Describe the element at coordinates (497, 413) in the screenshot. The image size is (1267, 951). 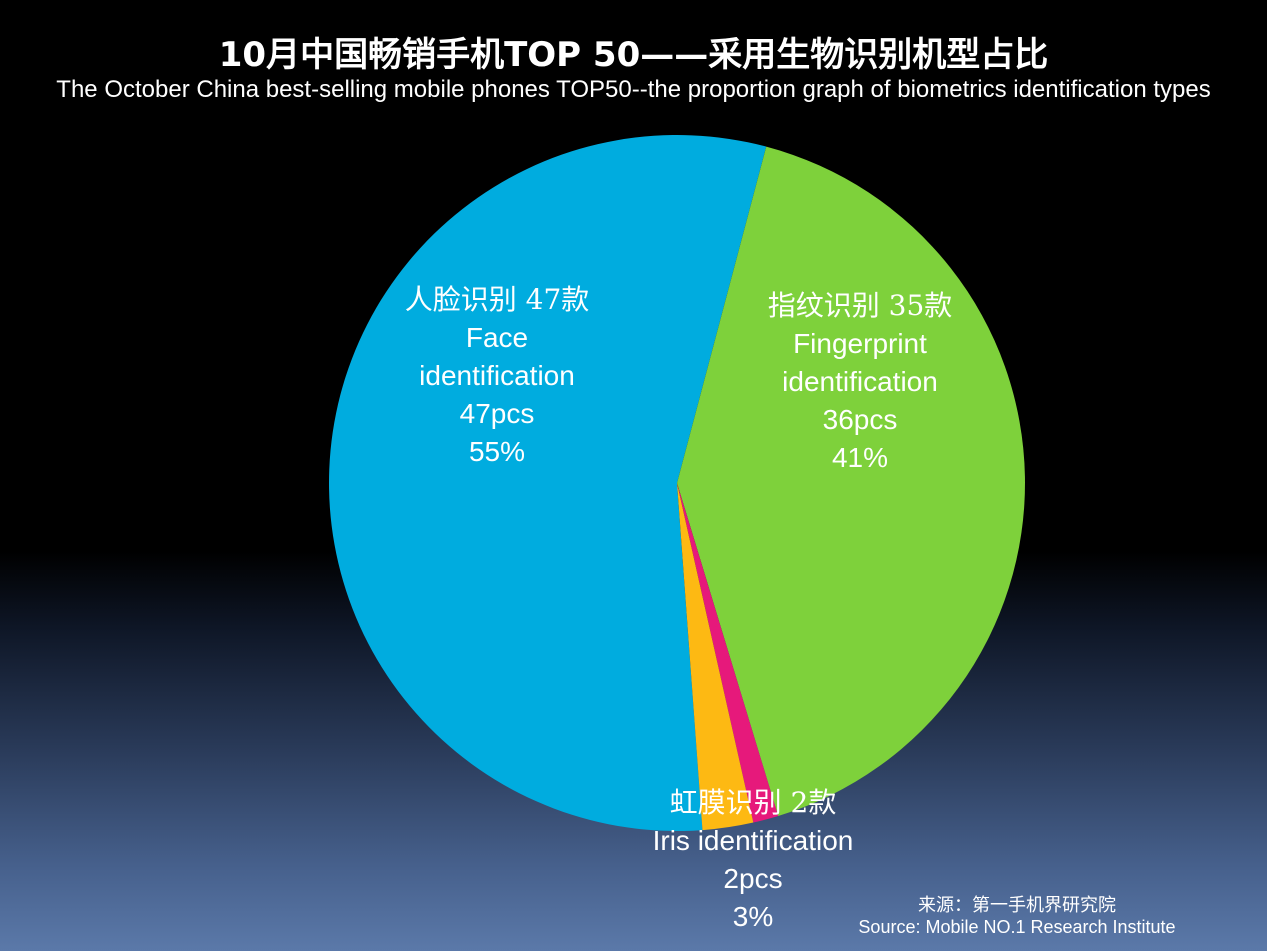
I see `data-label-face-count: 47pcs` at that location.